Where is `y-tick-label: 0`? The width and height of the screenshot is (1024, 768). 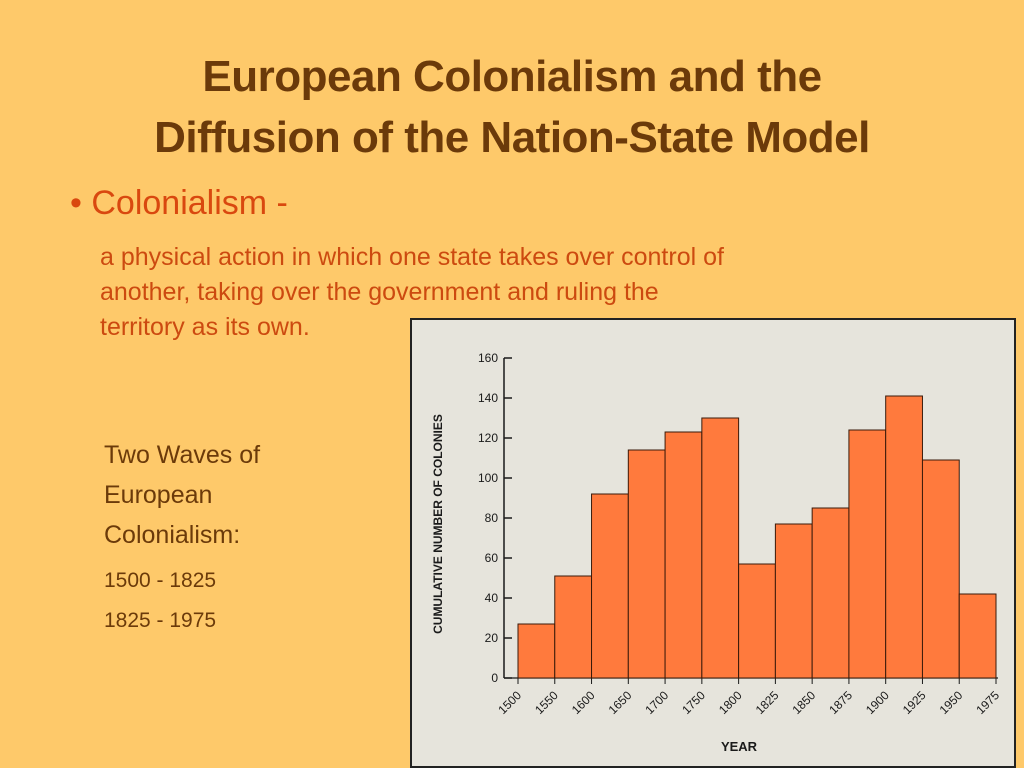 y-tick-label: 0 is located at coordinates (494, 678).